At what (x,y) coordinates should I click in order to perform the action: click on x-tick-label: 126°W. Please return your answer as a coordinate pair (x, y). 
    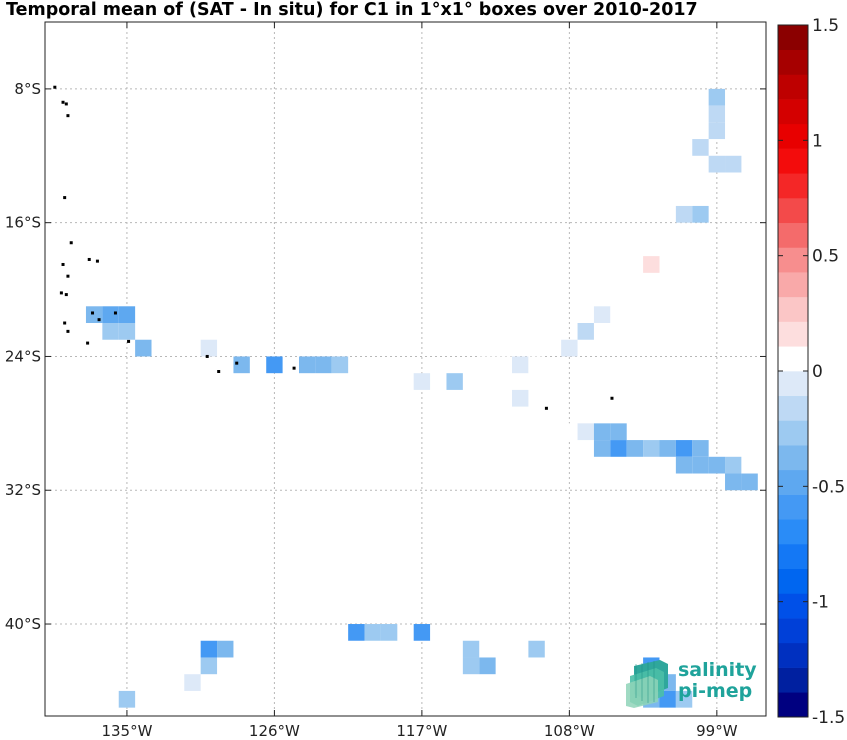
    Looking at the image, I should click on (274, 731).